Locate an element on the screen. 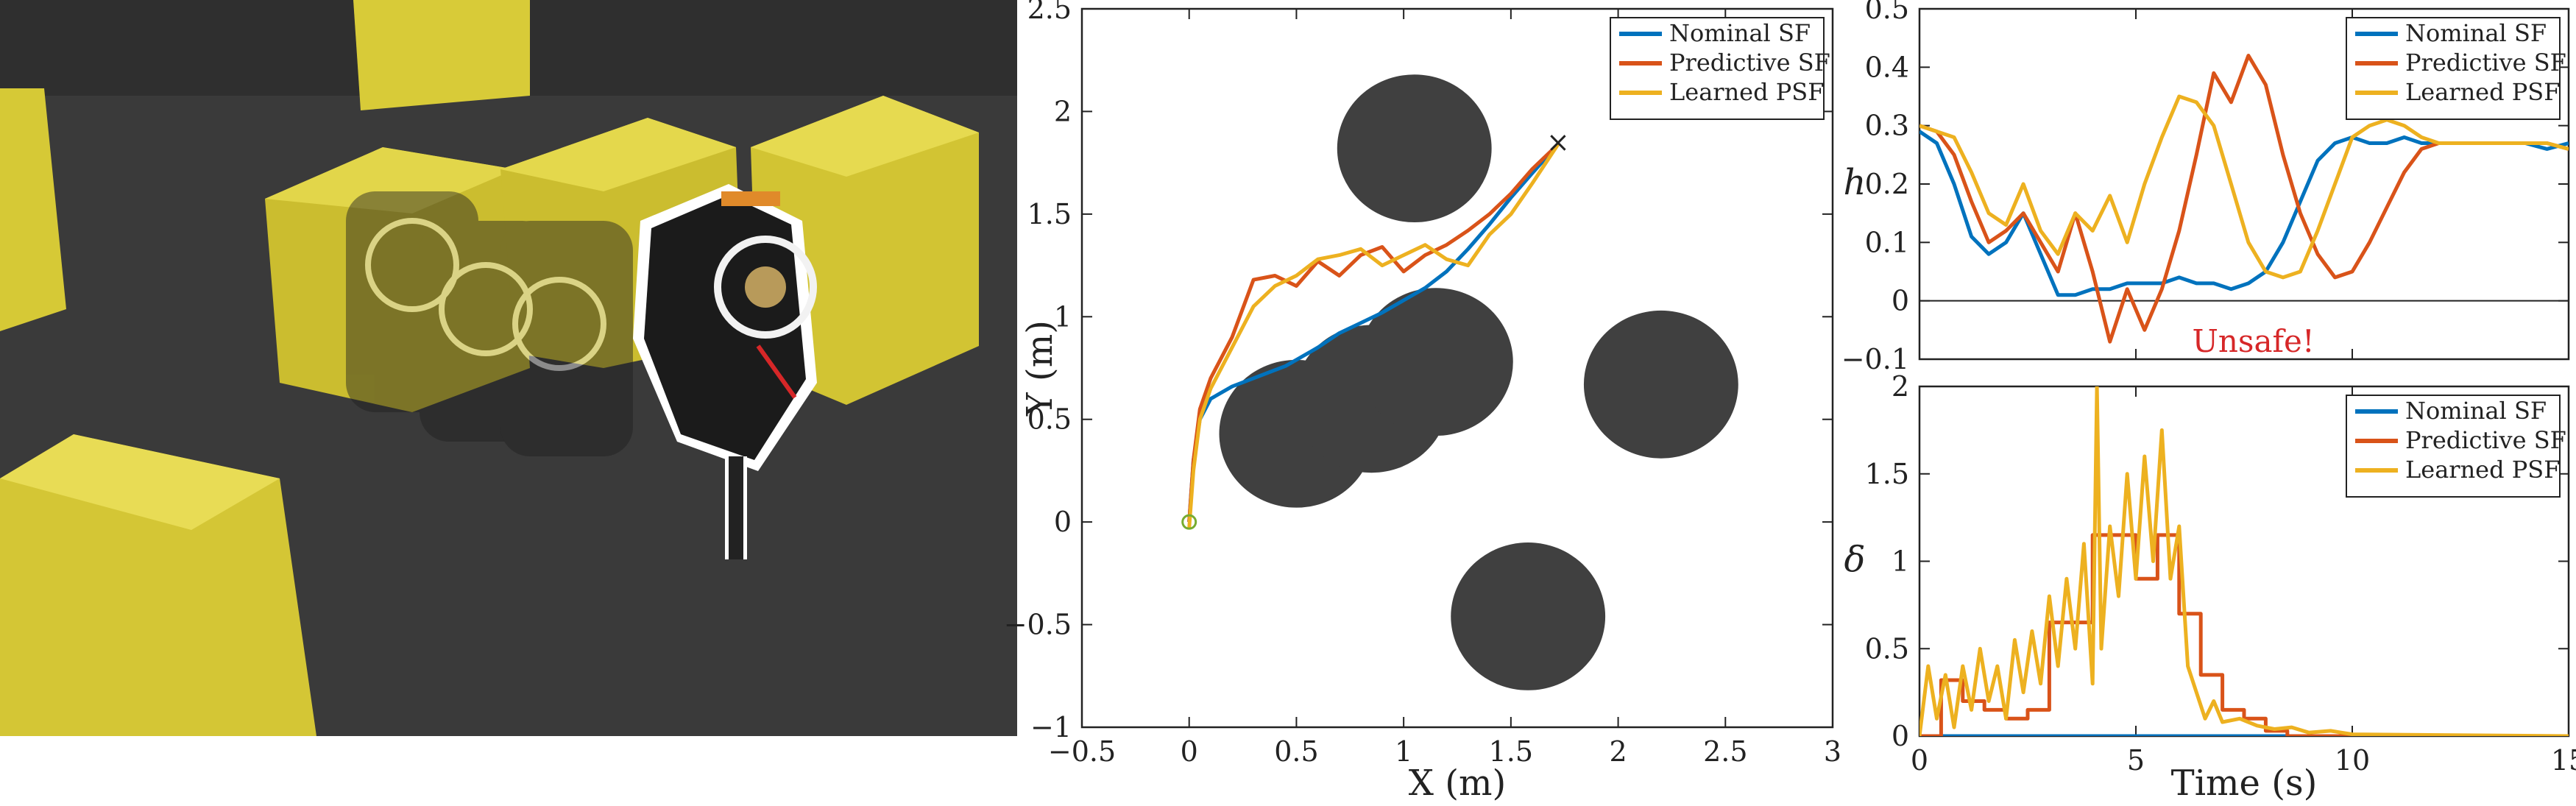  unsafe-annotation: Unsafe! is located at coordinates (2253, 341).